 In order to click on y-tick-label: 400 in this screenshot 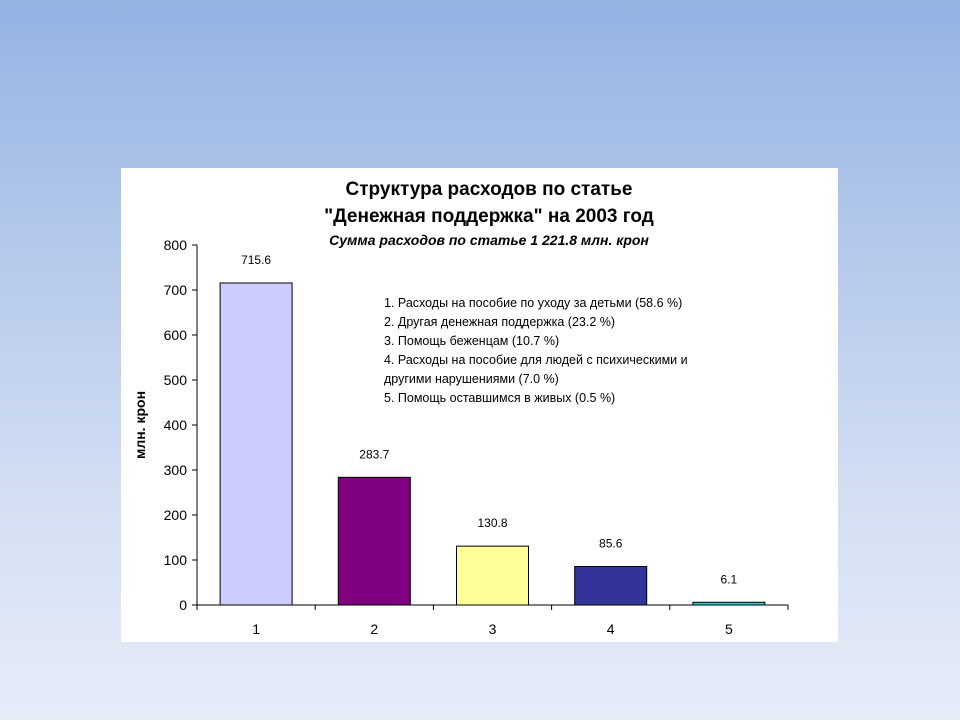, I will do `click(176, 425)`.